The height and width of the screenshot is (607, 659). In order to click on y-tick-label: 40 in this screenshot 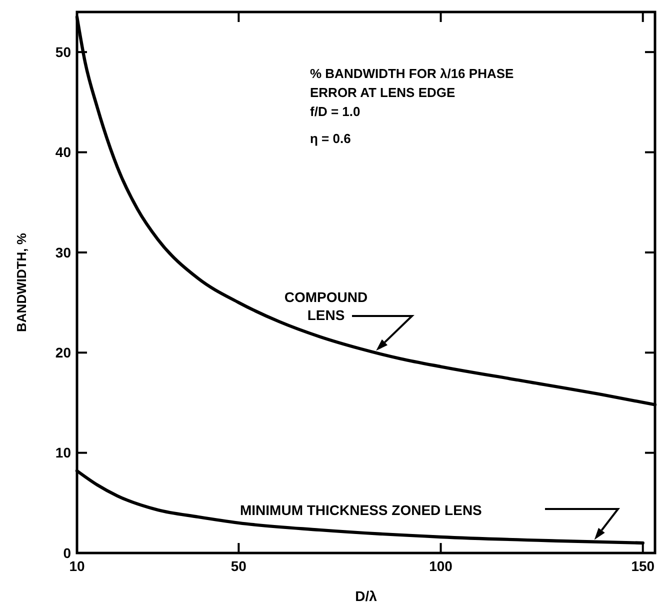, I will do `click(63, 152)`.